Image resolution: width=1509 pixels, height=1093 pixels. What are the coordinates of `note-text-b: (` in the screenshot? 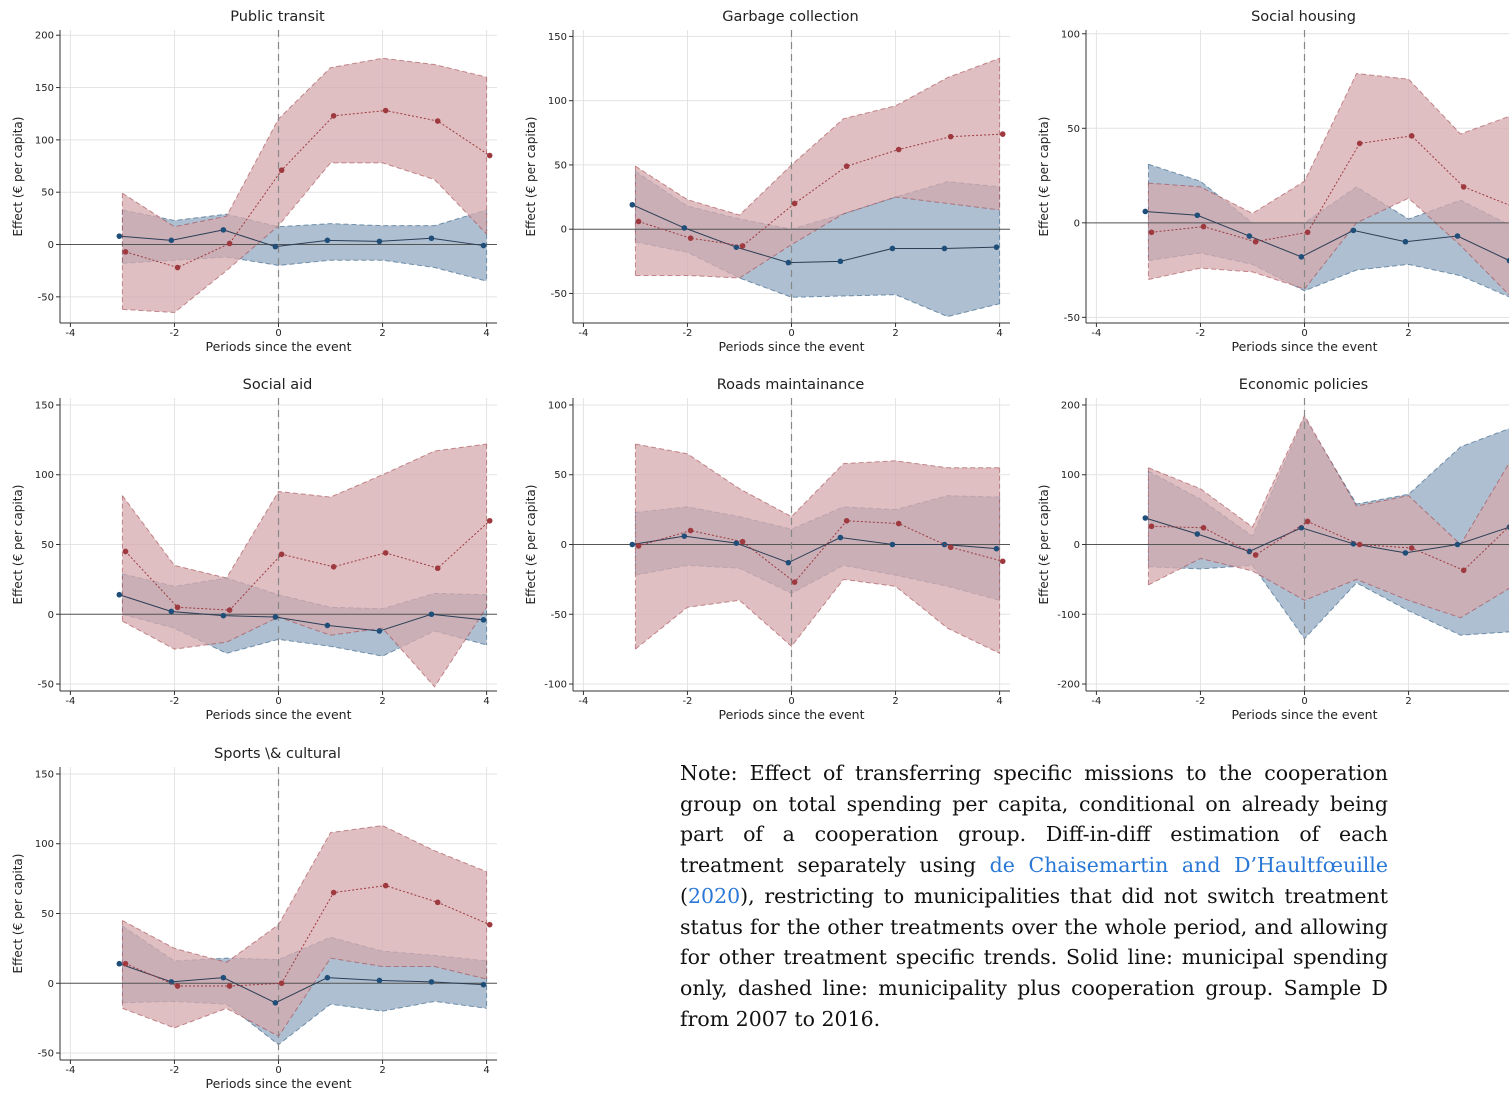 It's located at (684, 895).